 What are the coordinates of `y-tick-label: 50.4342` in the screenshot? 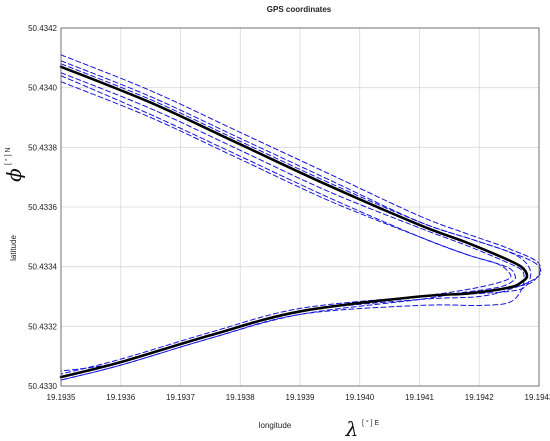 It's located at (42, 28).